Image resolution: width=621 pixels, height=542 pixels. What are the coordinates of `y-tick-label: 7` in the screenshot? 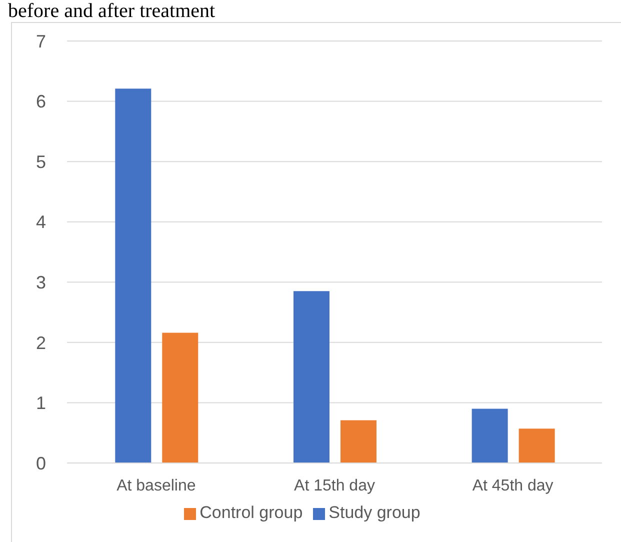 It's located at (41, 41).